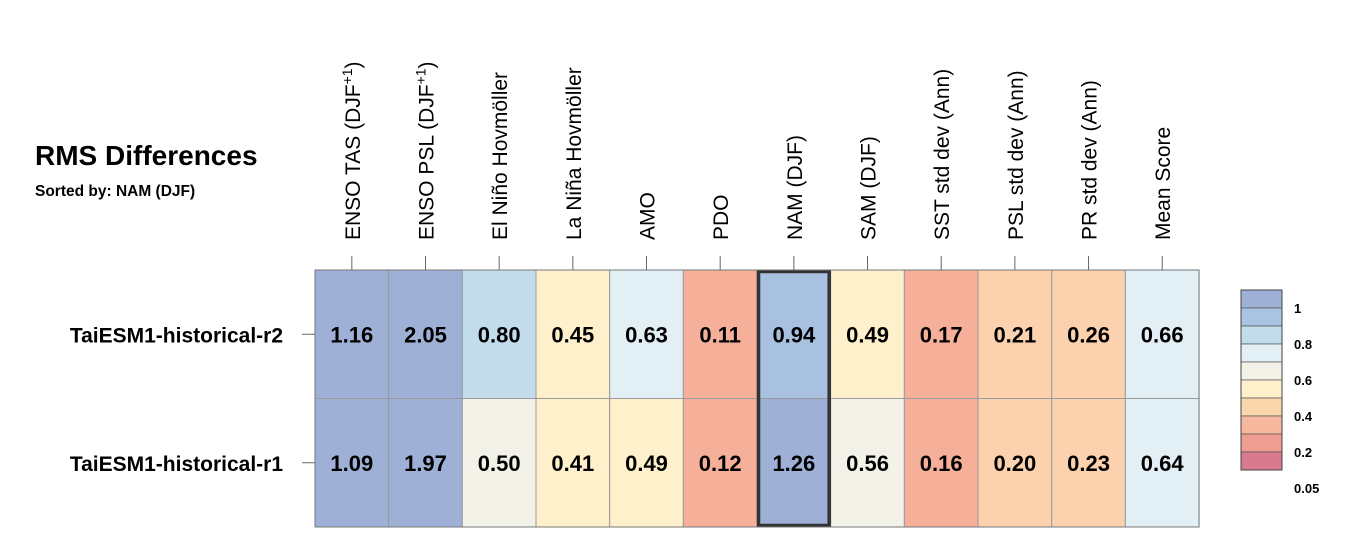 The image size is (1345, 552). I want to click on cell-value-label: 1.16, so click(351, 334).